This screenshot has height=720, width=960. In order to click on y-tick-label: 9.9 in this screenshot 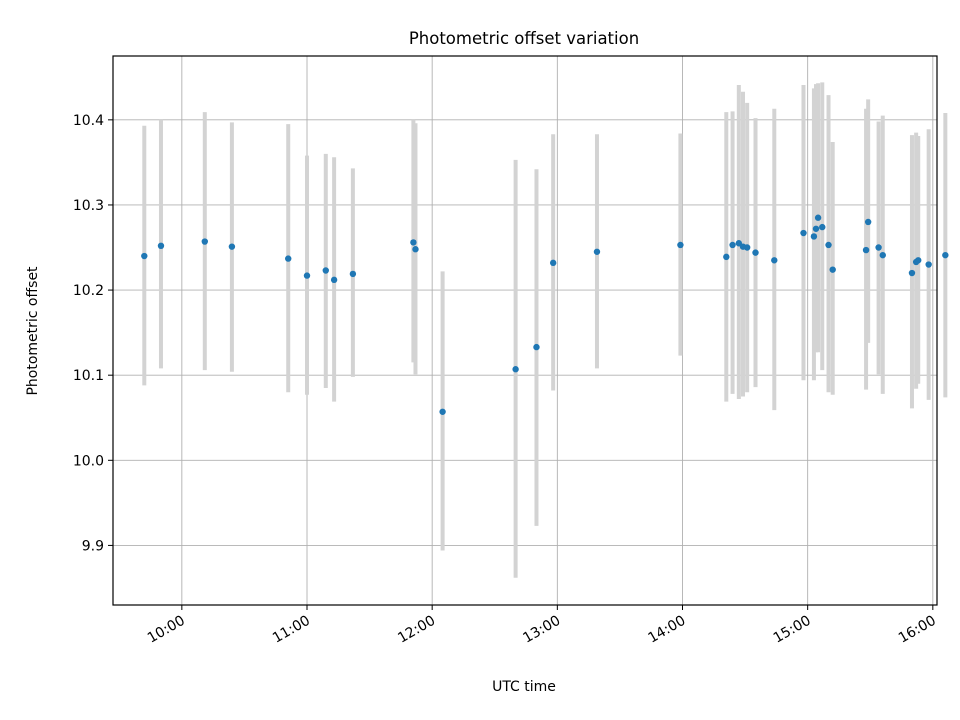, I will do `click(93, 546)`.